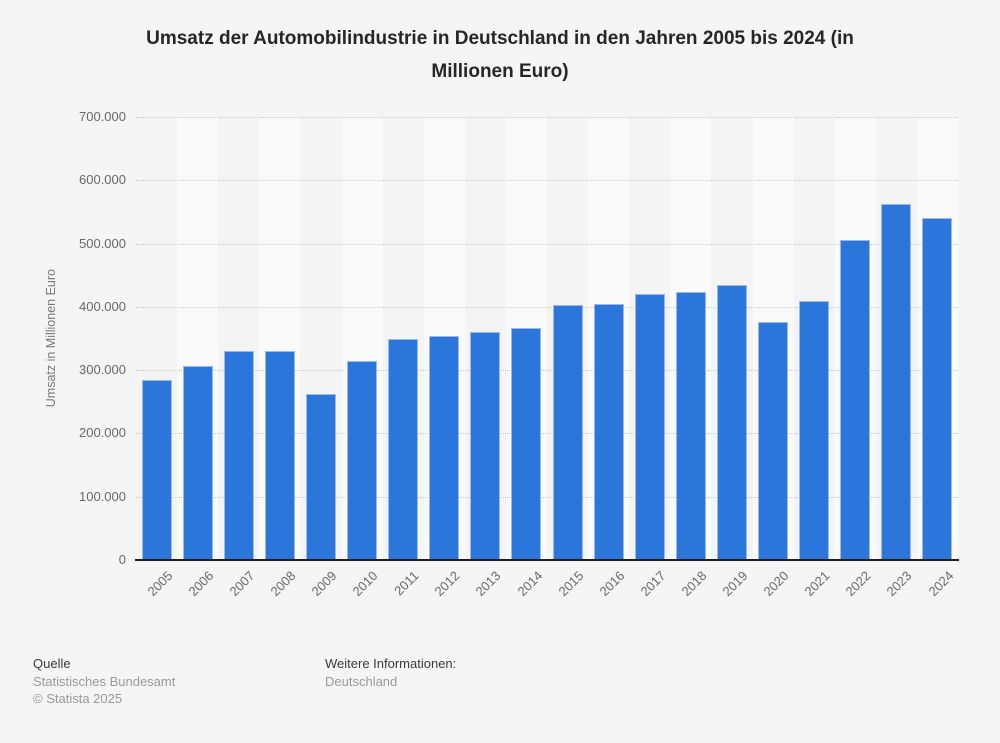  I want to click on bar-2020, so click(773, 441).